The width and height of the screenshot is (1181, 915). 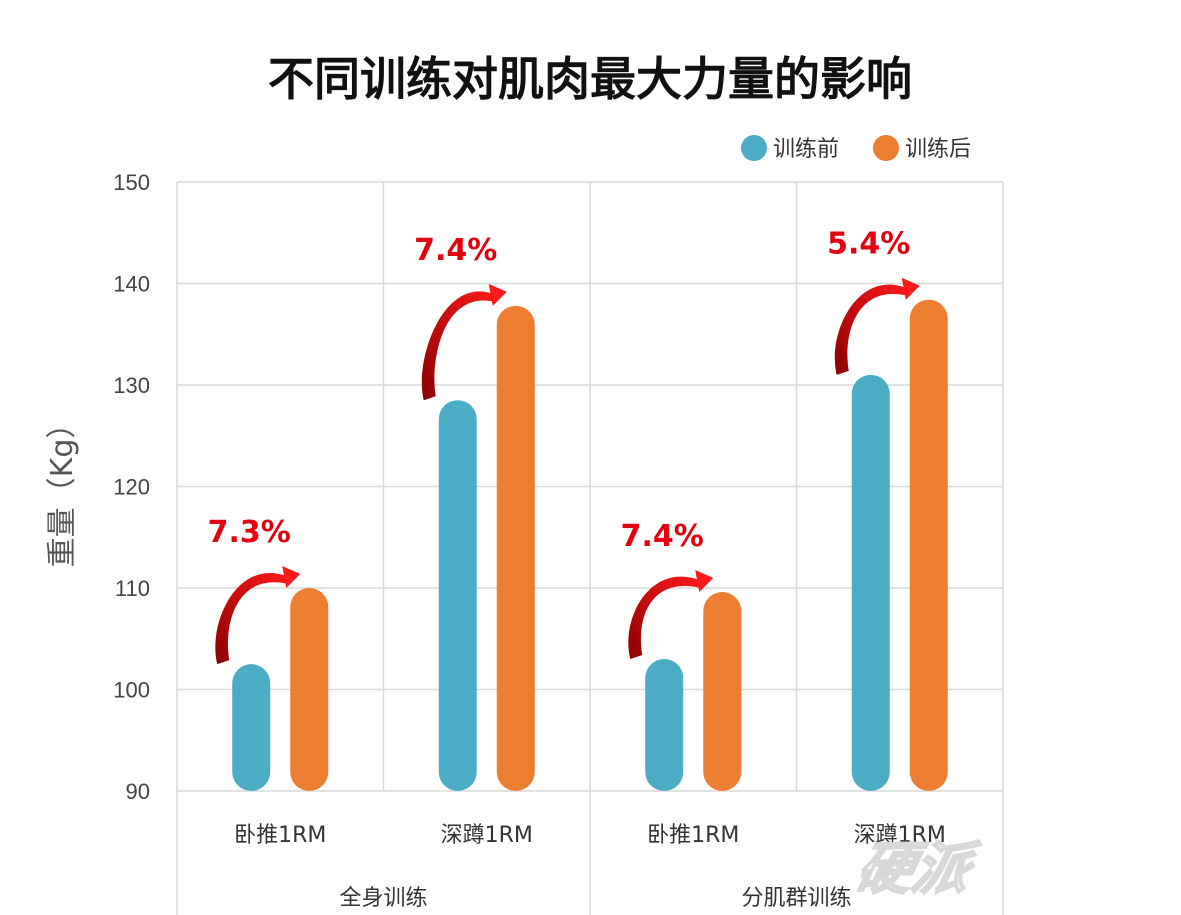 I want to click on legend-swatch-after, so click(x=886, y=148).